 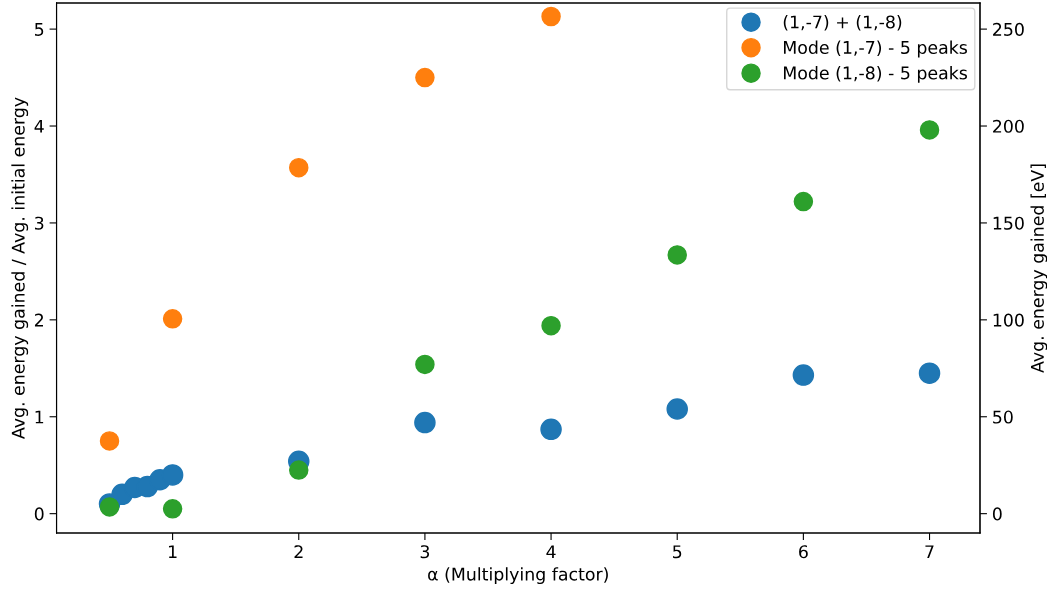 What do you see at coordinates (39, 417) in the screenshot?
I see `y-tick-label: 1` at bounding box center [39, 417].